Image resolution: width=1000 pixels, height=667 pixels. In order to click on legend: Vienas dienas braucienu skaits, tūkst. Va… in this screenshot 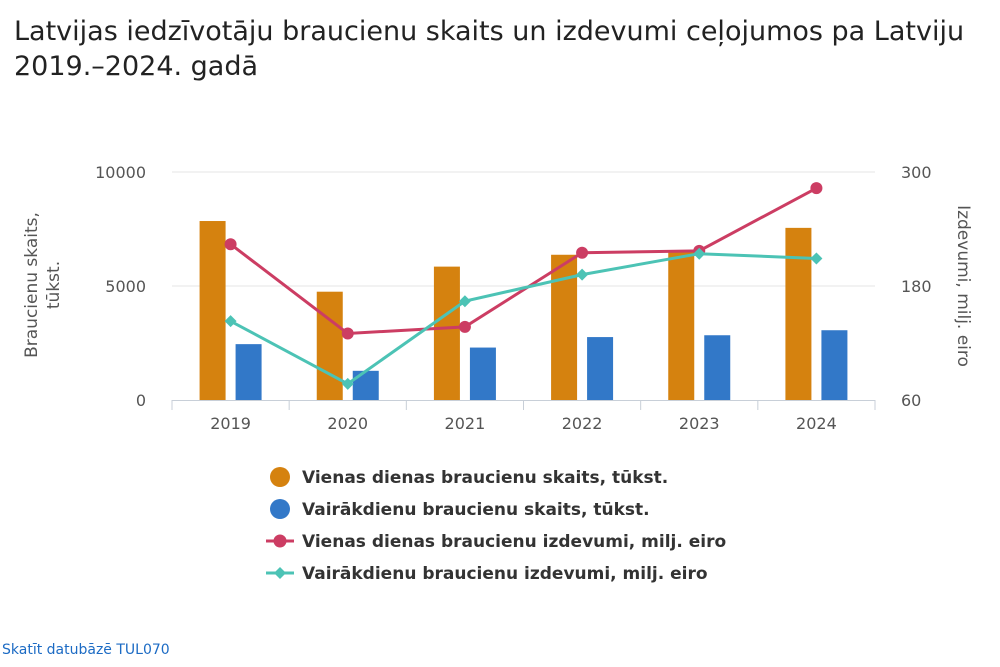, I will do `click(496, 525)`.